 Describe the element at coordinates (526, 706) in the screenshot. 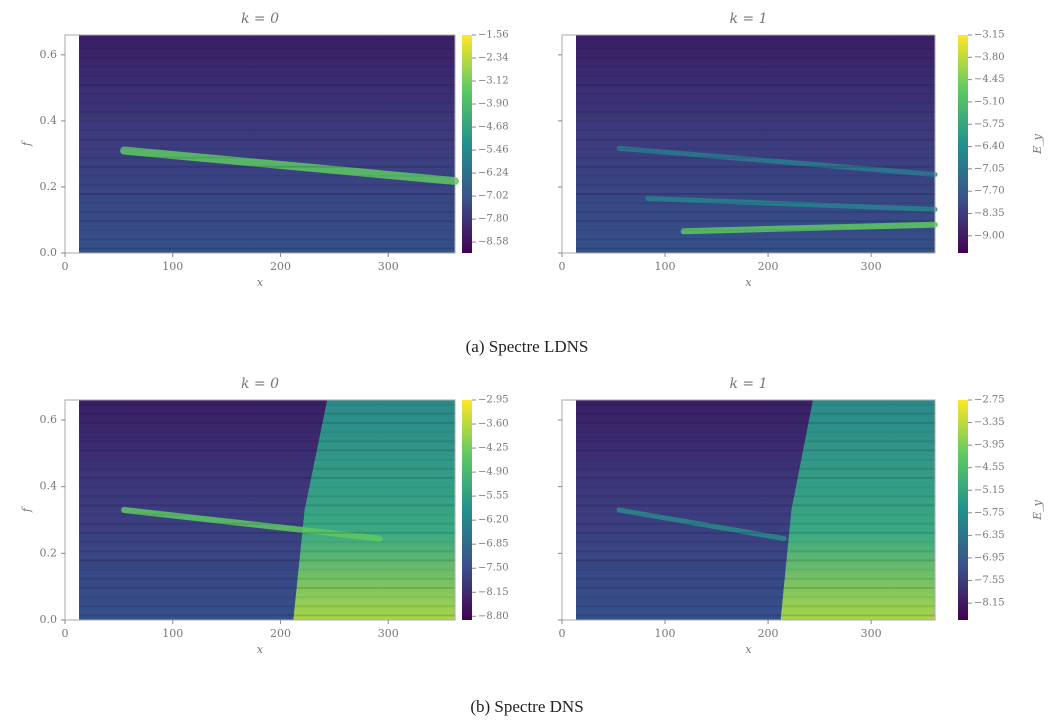

I see `caption: (b) Spectre DNS` at that location.